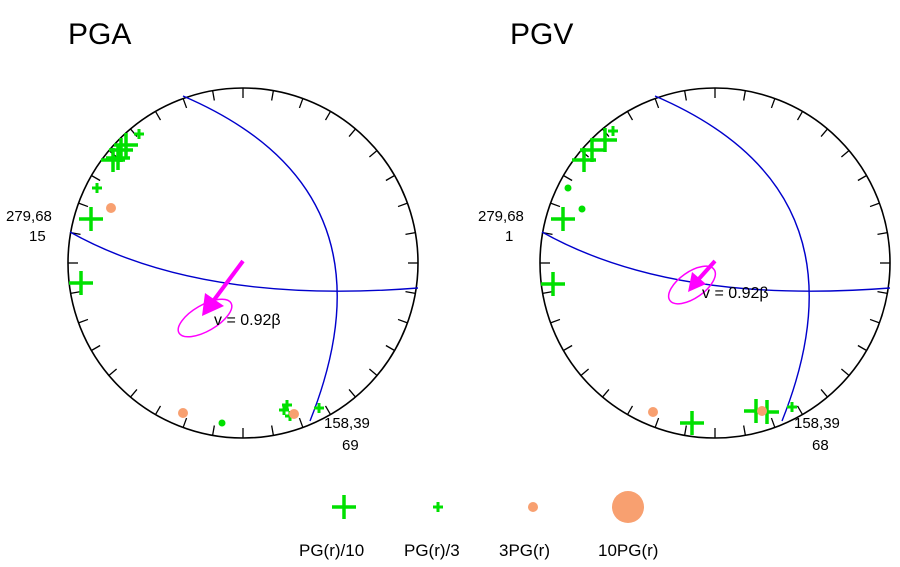 The width and height of the screenshot is (900, 567). I want to click on station-markers-pga, so click(196, 278).